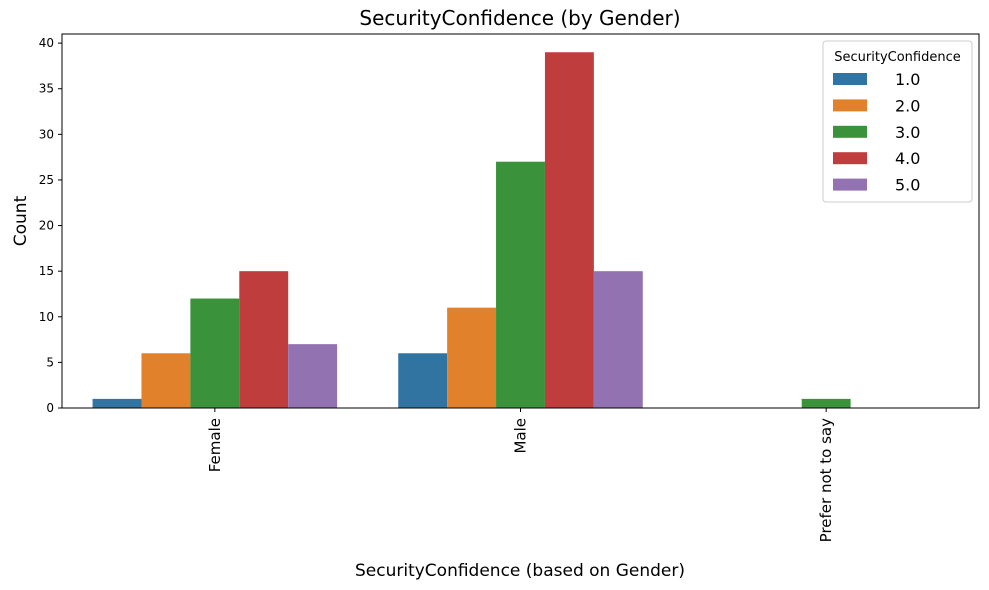 The height and width of the screenshot is (590, 989). Describe the element at coordinates (50, 408) in the screenshot. I see `y-tick-label: 0` at that location.